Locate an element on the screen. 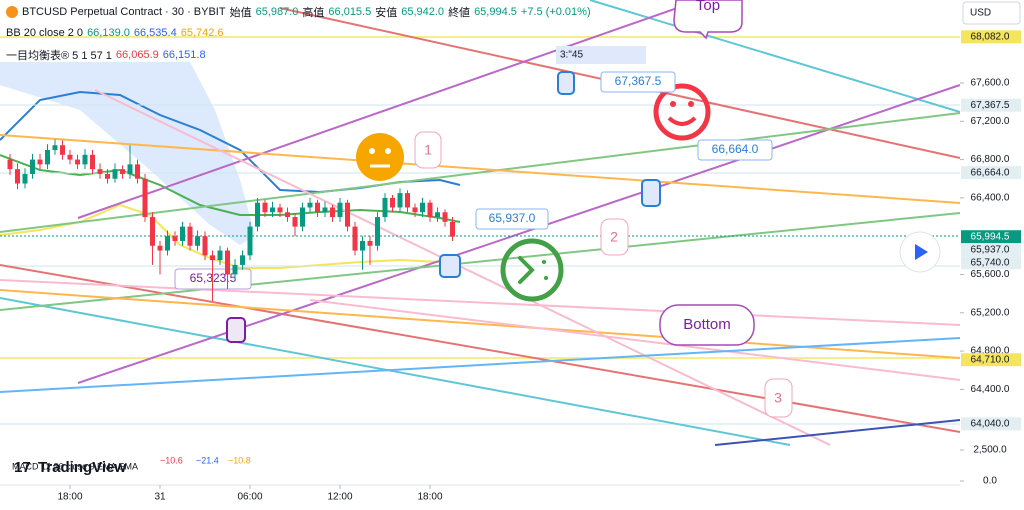 The height and width of the screenshot is (510, 1024). coin-icon is located at coordinates (12, 12).